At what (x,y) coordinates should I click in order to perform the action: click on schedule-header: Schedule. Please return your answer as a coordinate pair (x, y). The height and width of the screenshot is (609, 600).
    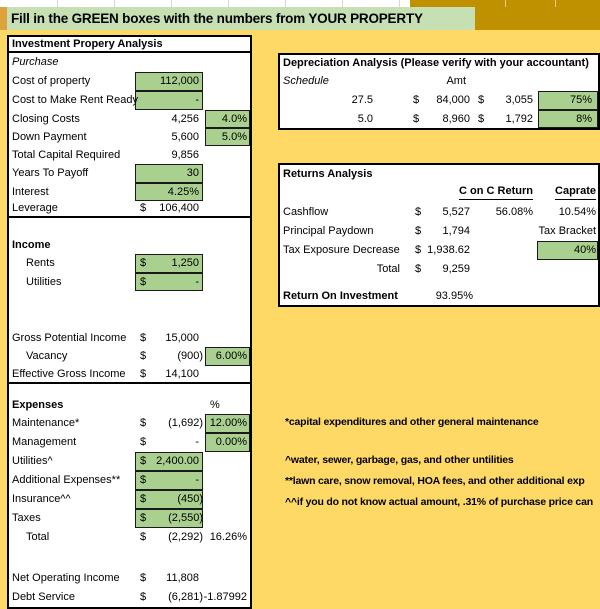
    Looking at the image, I should click on (306, 81).